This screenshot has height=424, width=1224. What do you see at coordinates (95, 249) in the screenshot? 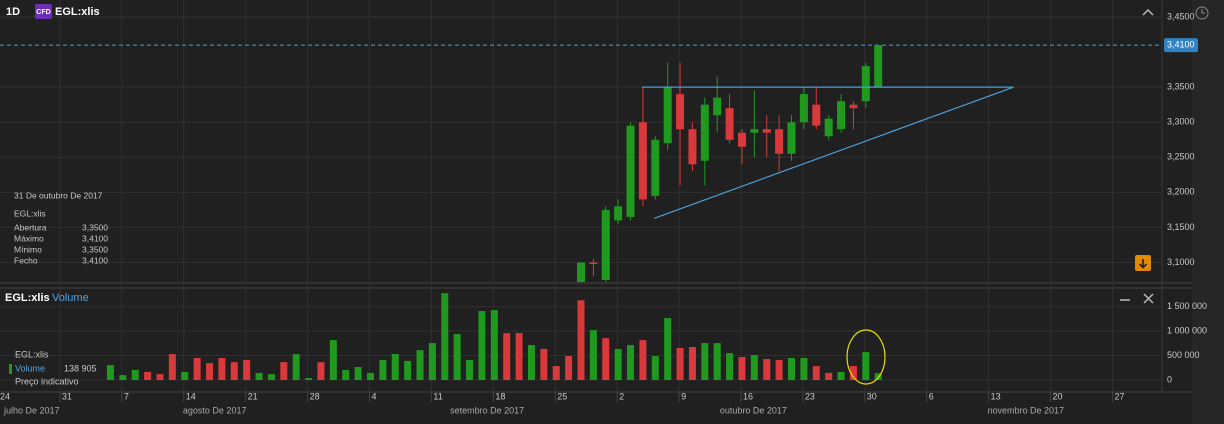
I see `info-value: 3,3500` at bounding box center [95, 249].